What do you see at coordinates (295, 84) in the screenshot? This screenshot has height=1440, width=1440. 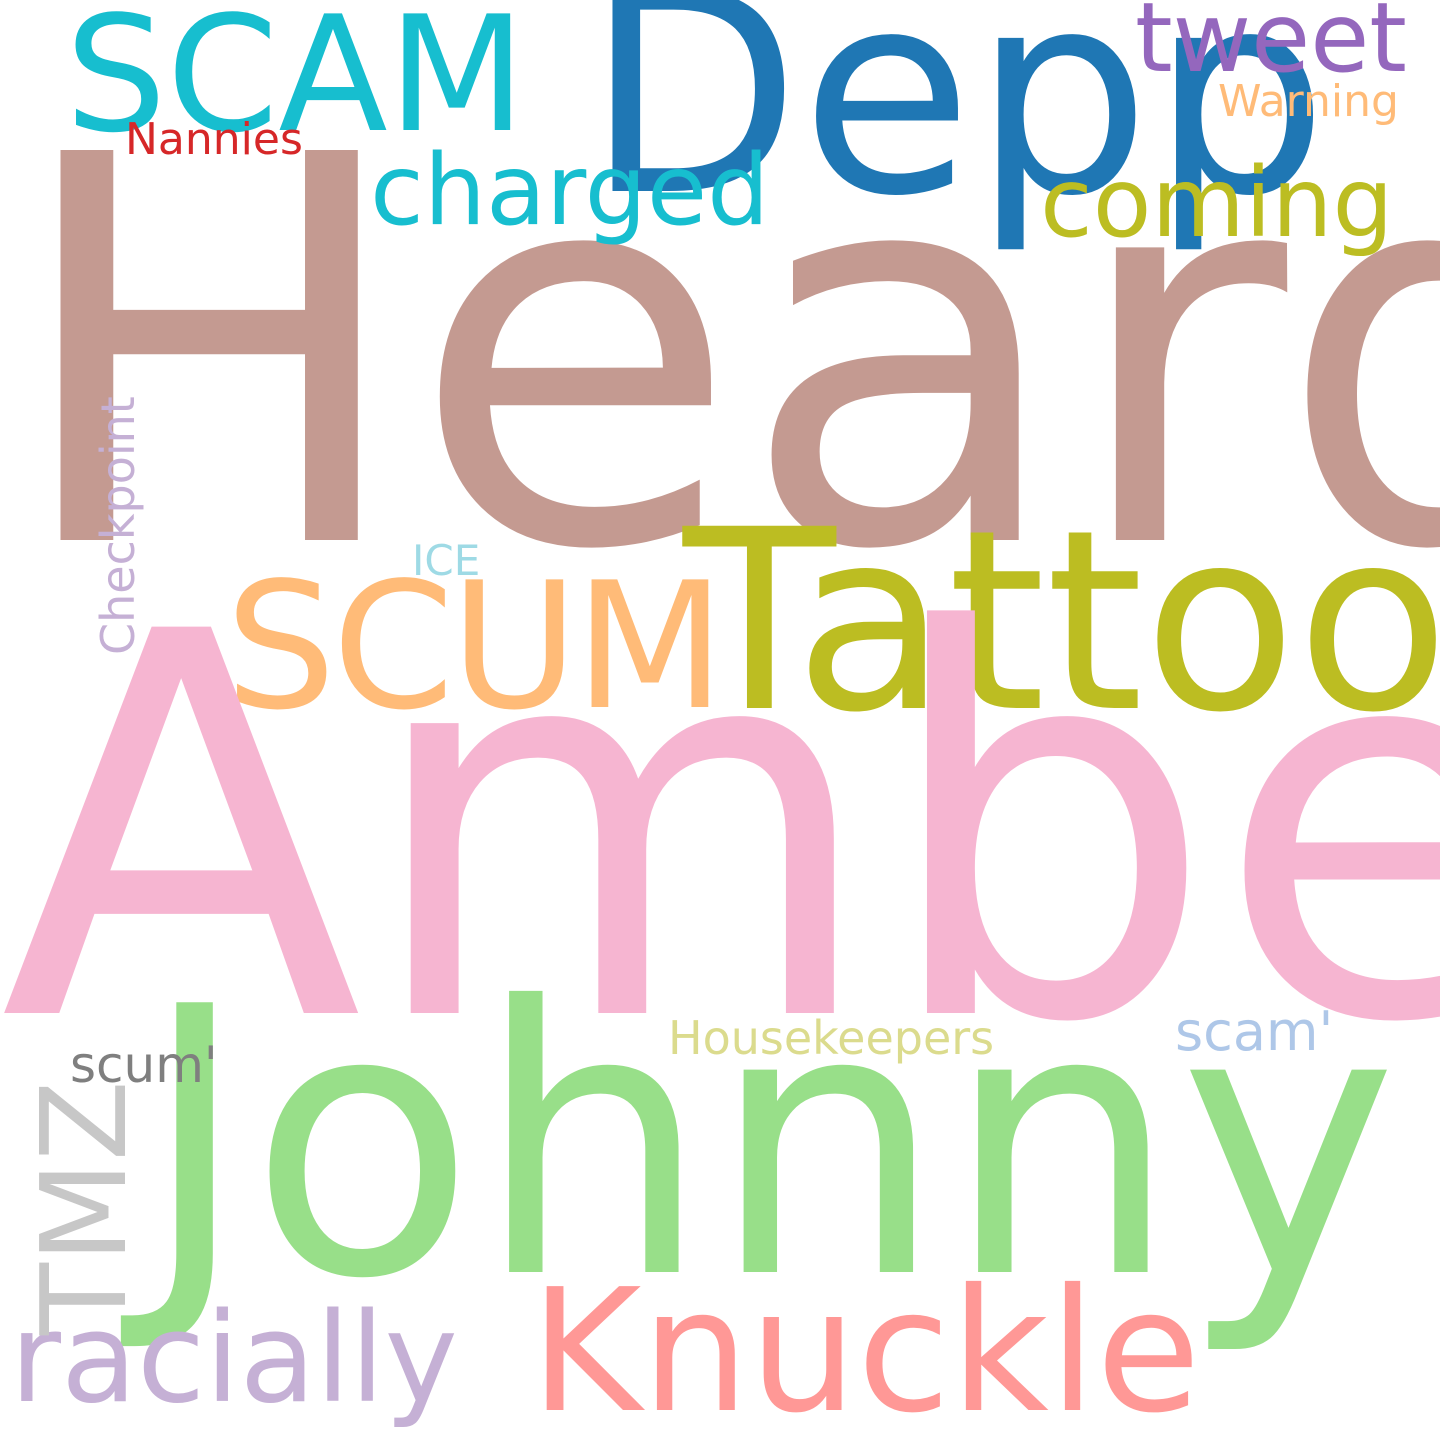 I see `word-scam: SCAM` at bounding box center [295, 84].